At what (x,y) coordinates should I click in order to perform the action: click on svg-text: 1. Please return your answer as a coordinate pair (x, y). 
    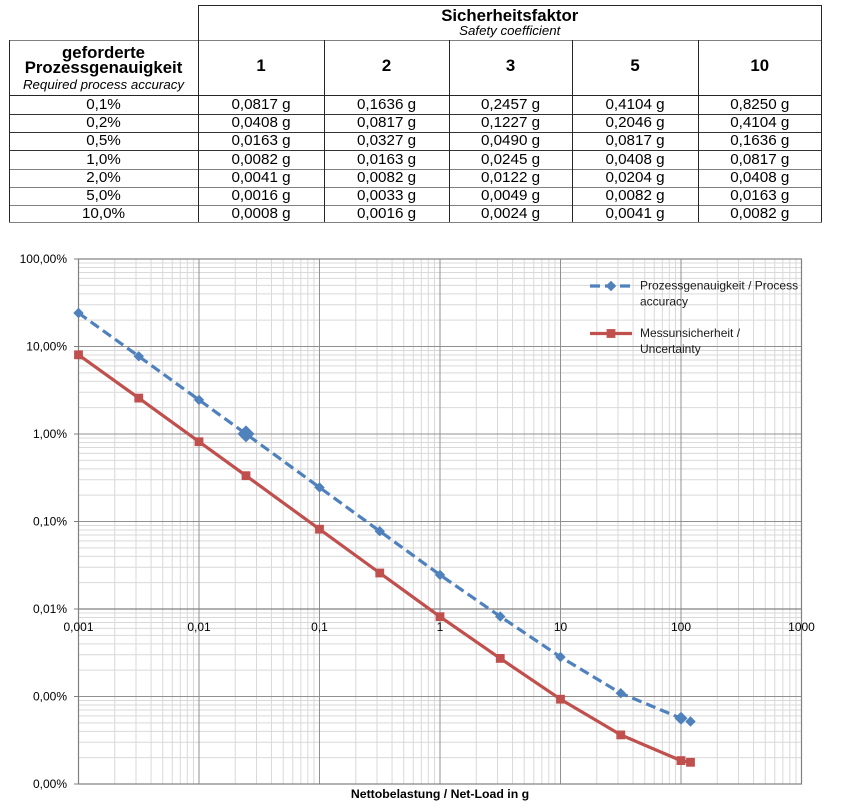
    Looking at the image, I should click on (440, 627).